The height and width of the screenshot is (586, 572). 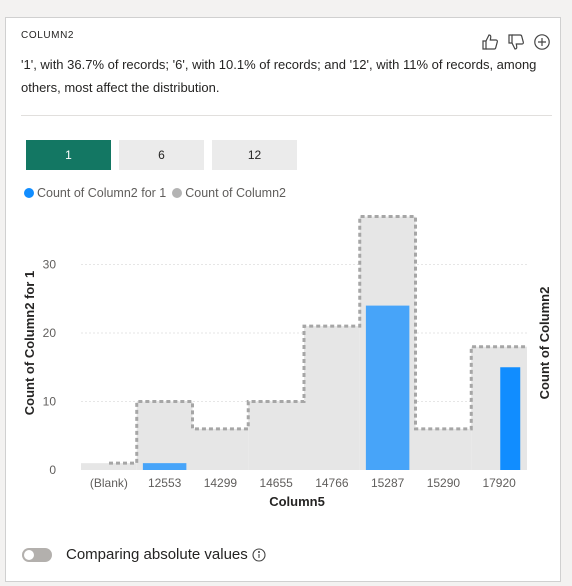 I want to click on chart-legend: Count of Column2 for 1 Count of Column2, so click(x=158, y=193).